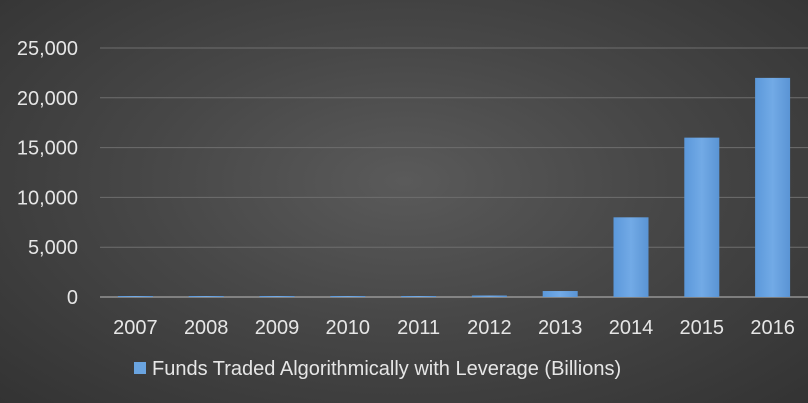 The height and width of the screenshot is (403, 808). I want to click on y-tick-label: 20,000, so click(47, 99).